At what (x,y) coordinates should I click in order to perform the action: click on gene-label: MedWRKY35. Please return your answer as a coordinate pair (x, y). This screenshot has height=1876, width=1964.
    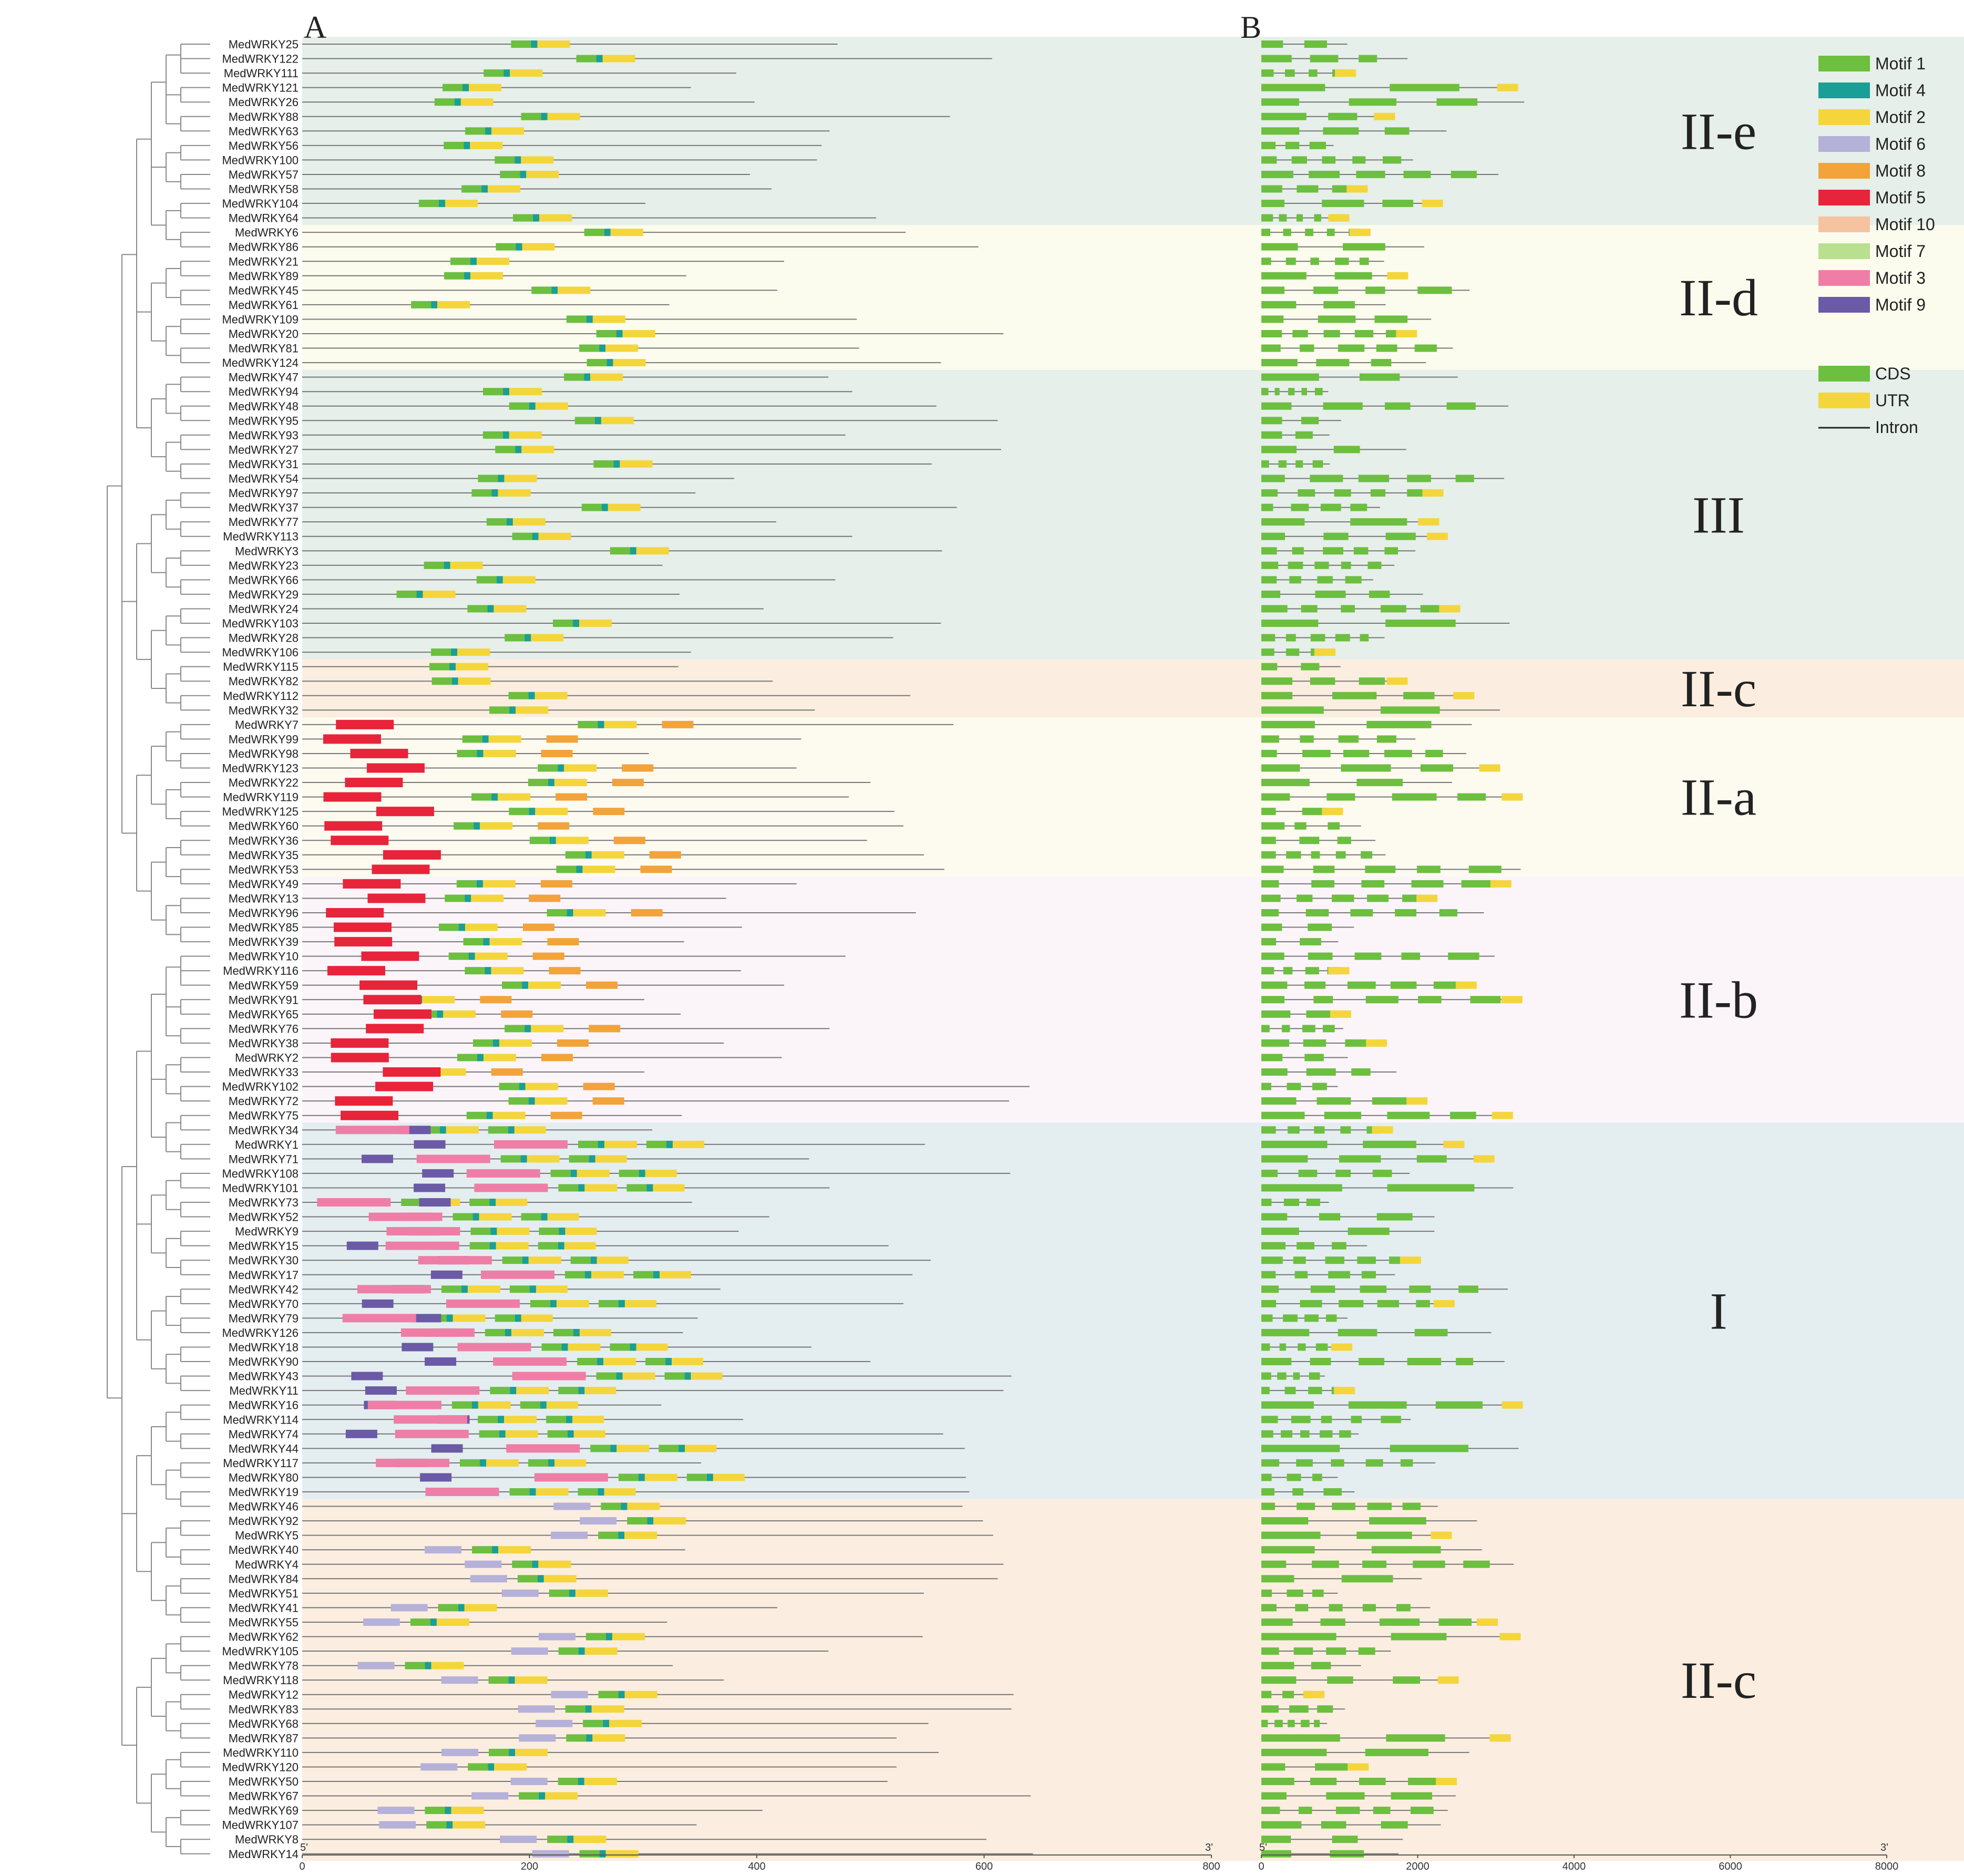
    Looking at the image, I should click on (264, 855).